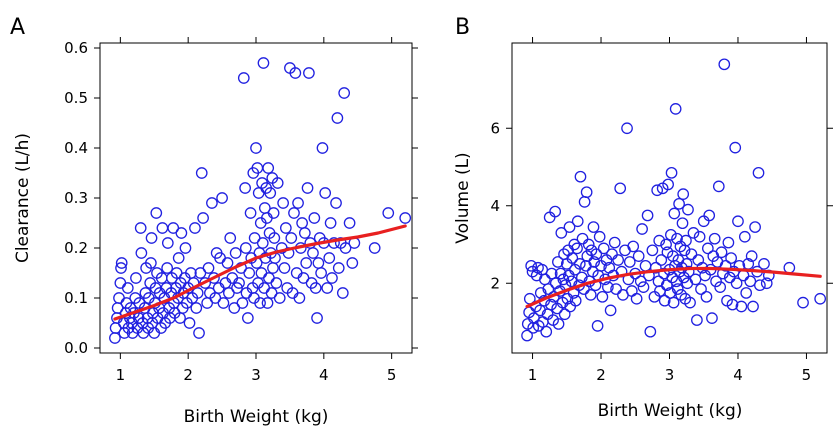  Describe the element at coordinates (76, 248) in the screenshot. I see `panel-a-y-tick-label: 0.2` at that location.